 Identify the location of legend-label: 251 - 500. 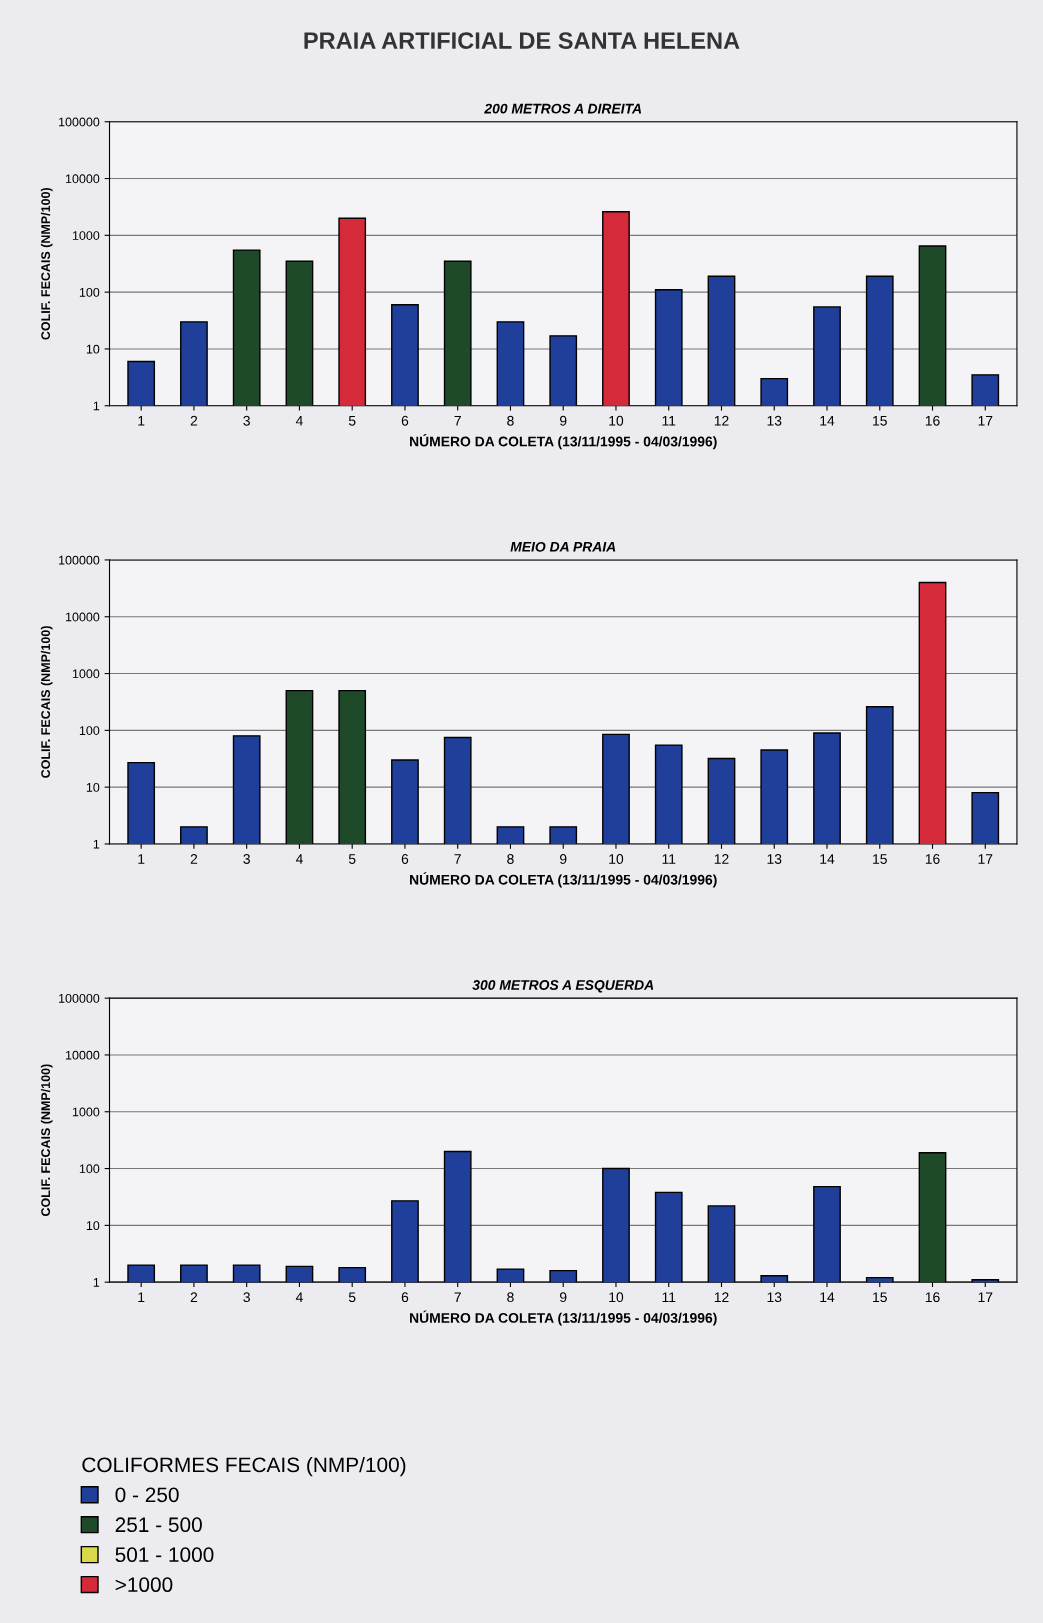
(158, 1525).